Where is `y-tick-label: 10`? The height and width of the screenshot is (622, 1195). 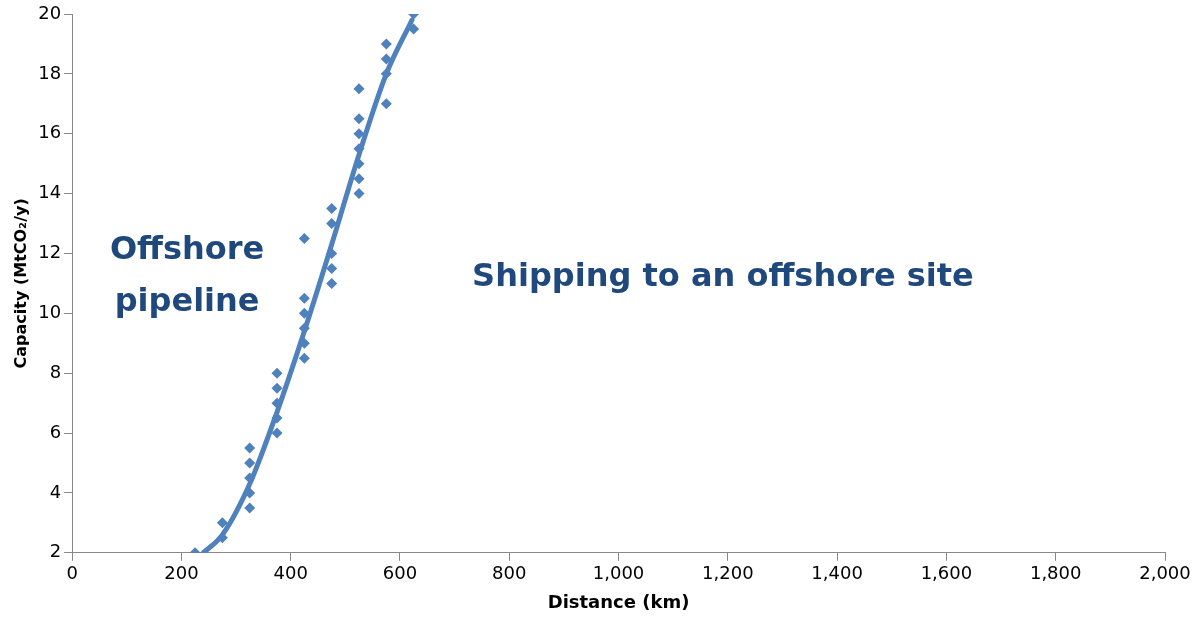 y-tick-label: 10 is located at coordinates (50, 312).